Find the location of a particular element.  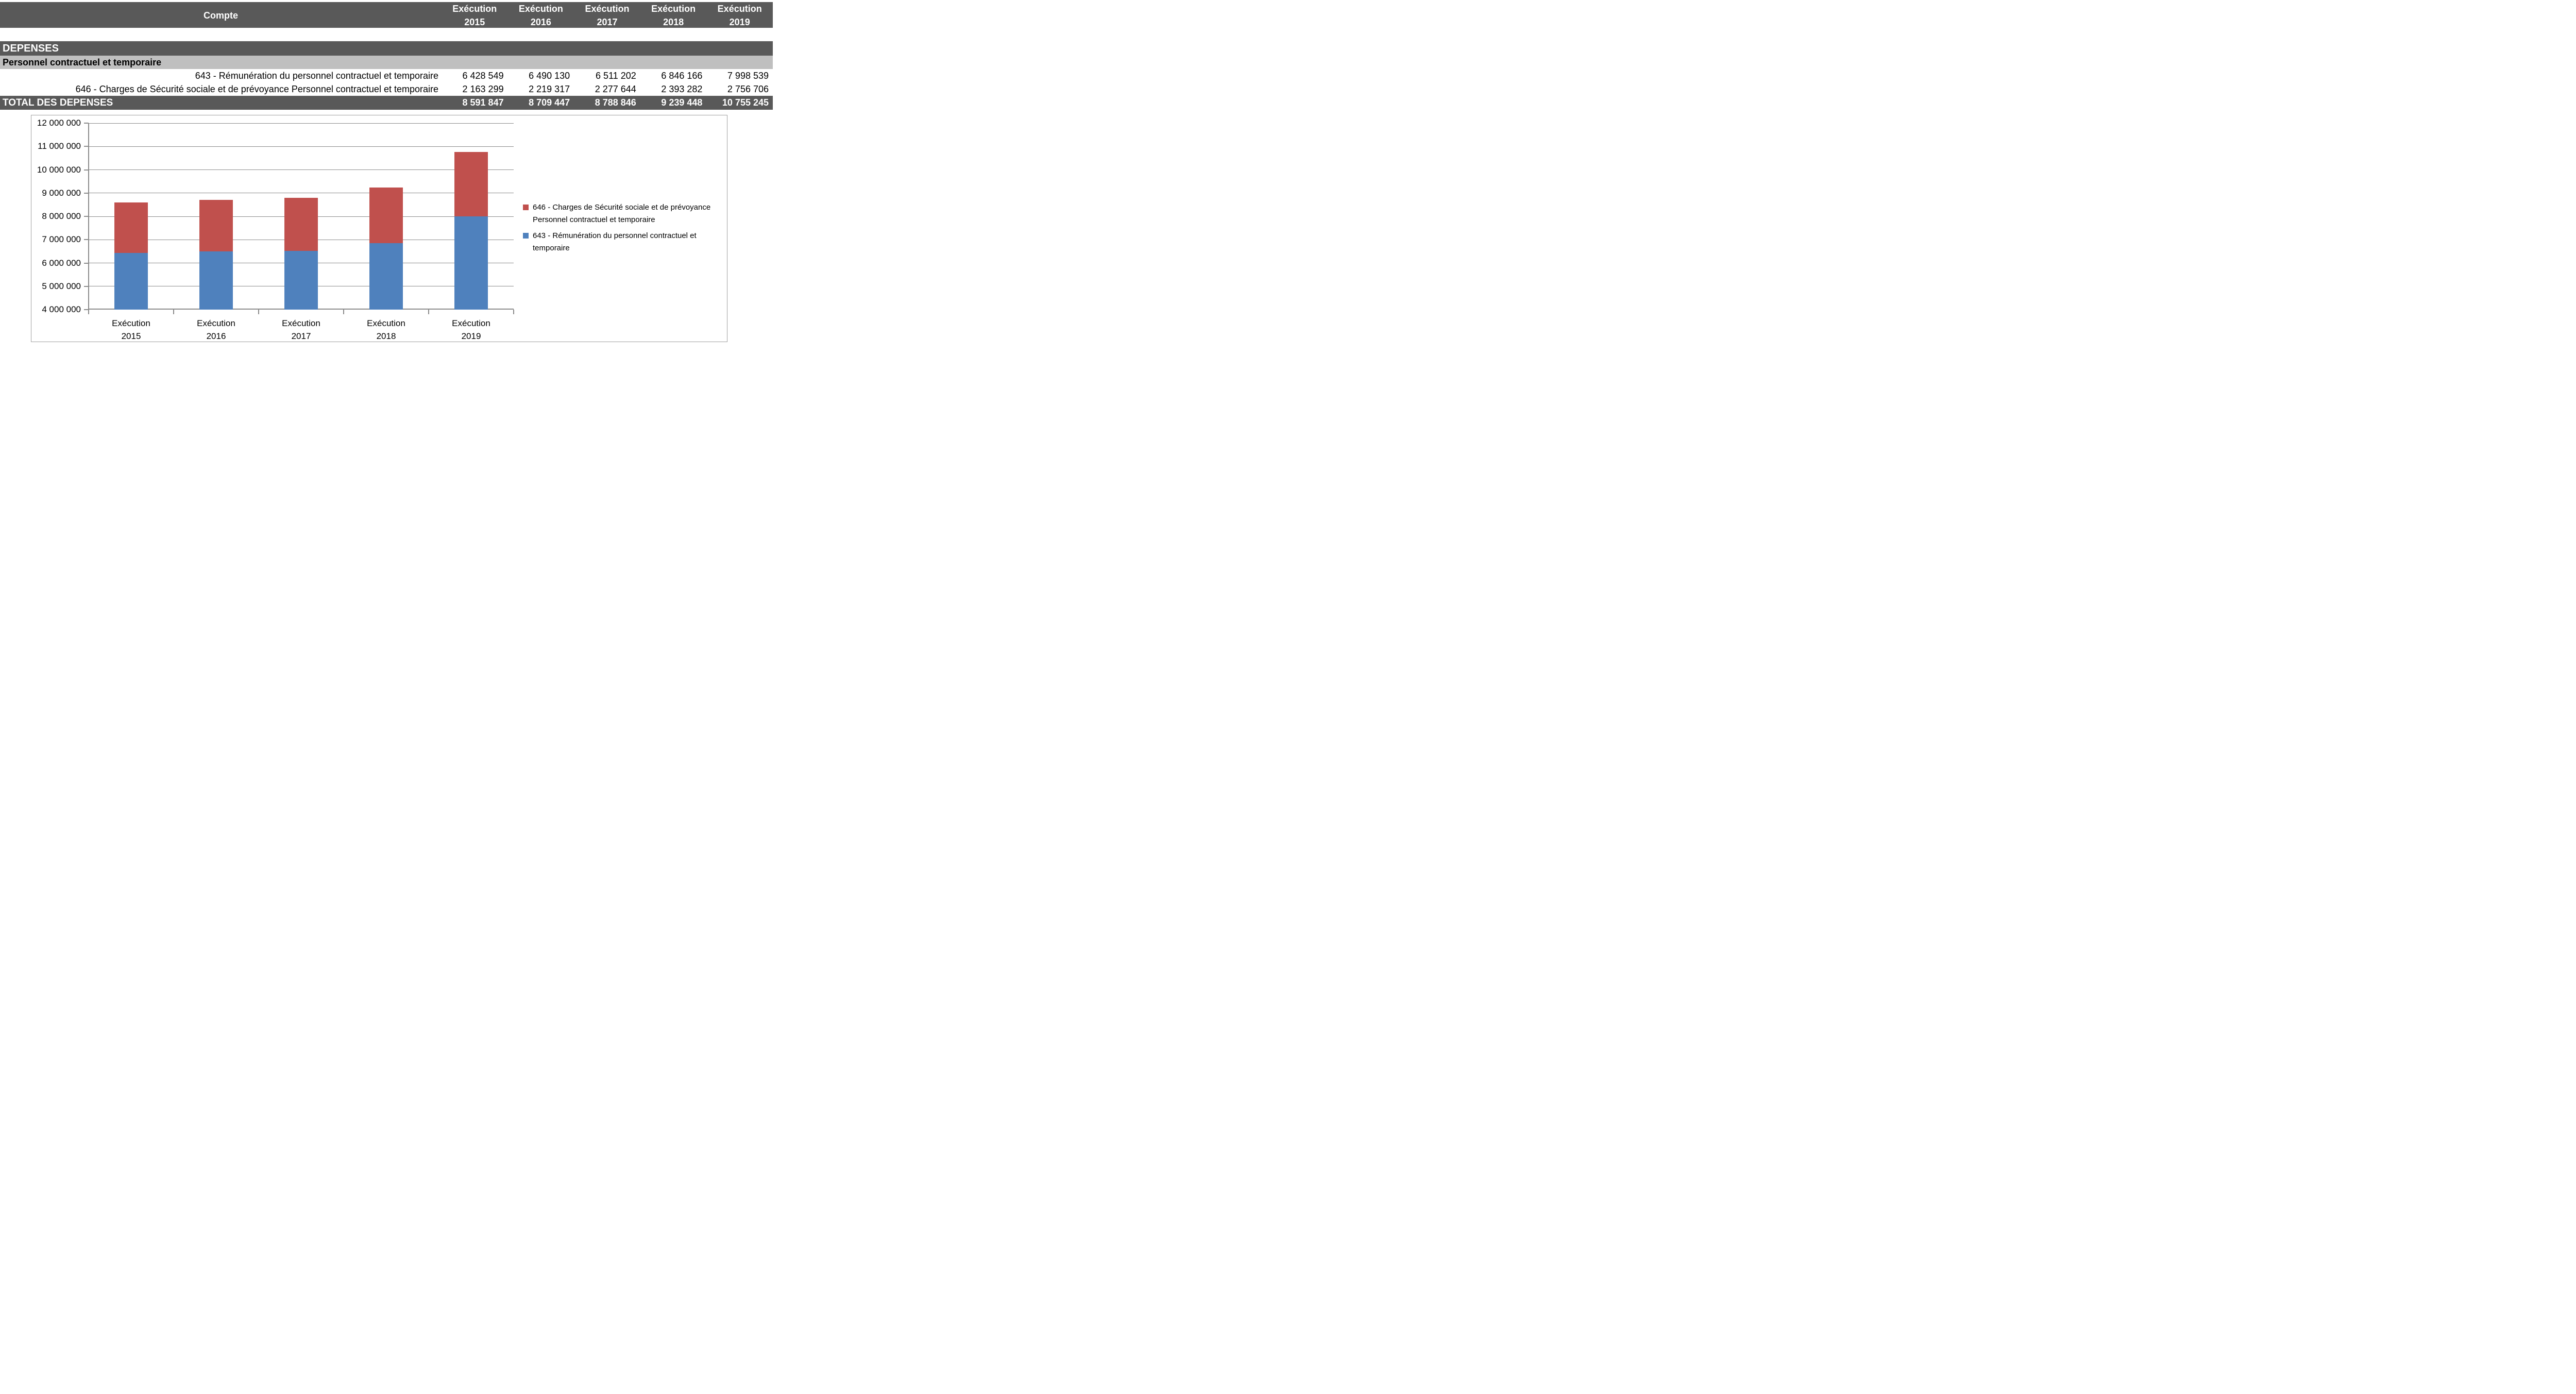

y-axis-label: 12 000 000 is located at coordinates (59, 123).